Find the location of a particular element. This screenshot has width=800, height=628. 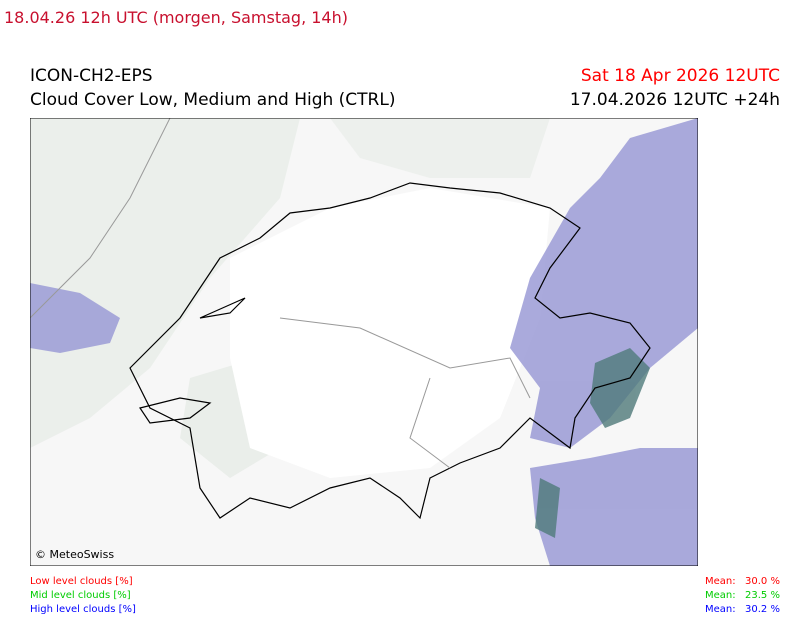

legend-label: Mid level clouds [%] is located at coordinates (80, 595).